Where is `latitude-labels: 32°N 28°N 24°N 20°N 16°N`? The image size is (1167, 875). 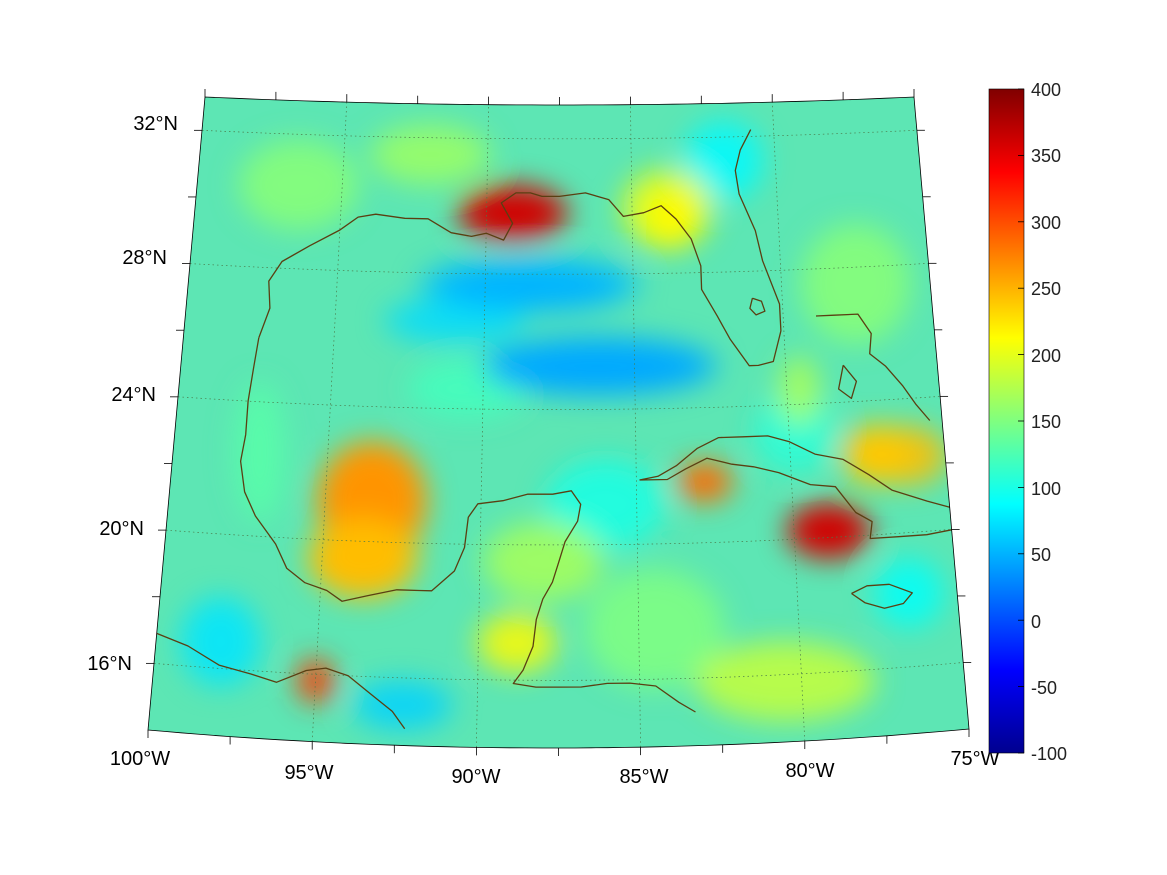
latitude-labels: 32°N 28°N 24°N 20°N 16°N is located at coordinates (132, 394).